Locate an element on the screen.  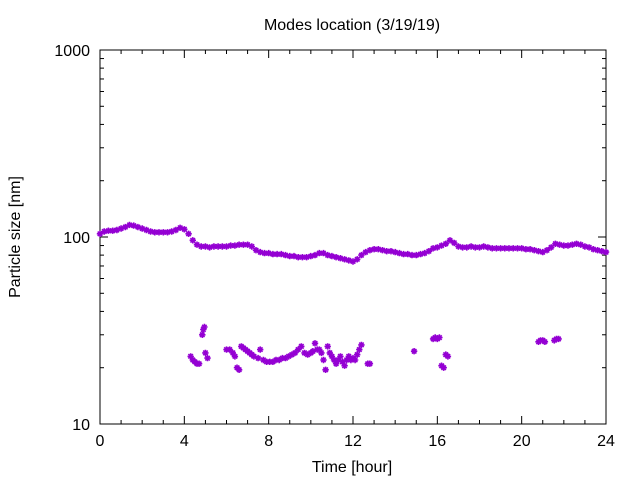
x-axis-title: Time [hour] is located at coordinates (352, 467).